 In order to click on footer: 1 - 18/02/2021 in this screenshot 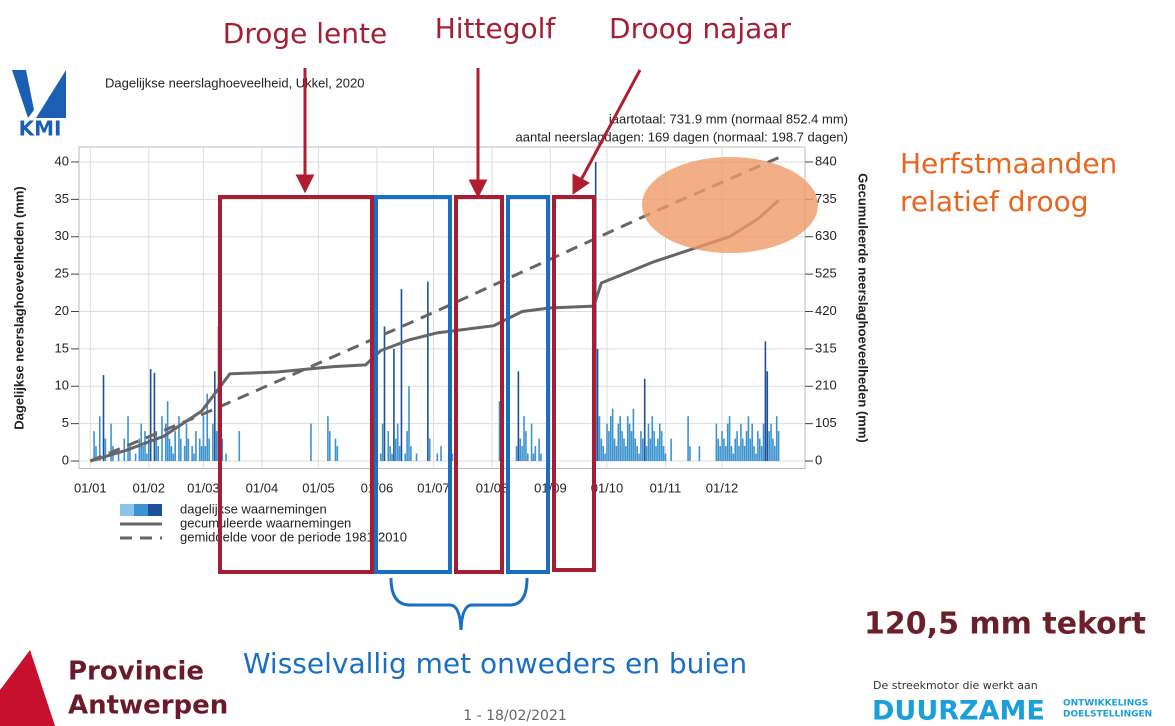, I will do `click(515, 716)`.